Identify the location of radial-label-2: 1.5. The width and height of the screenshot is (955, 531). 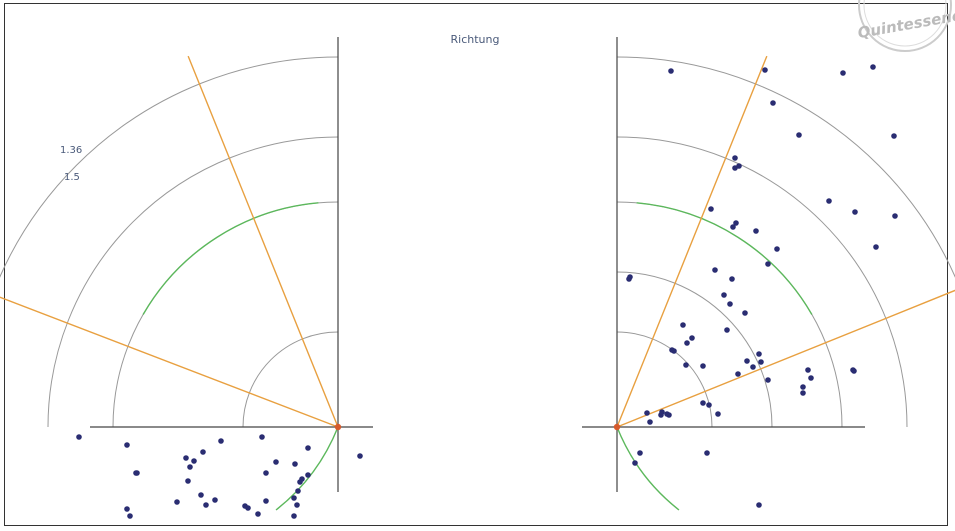
(72, 177).